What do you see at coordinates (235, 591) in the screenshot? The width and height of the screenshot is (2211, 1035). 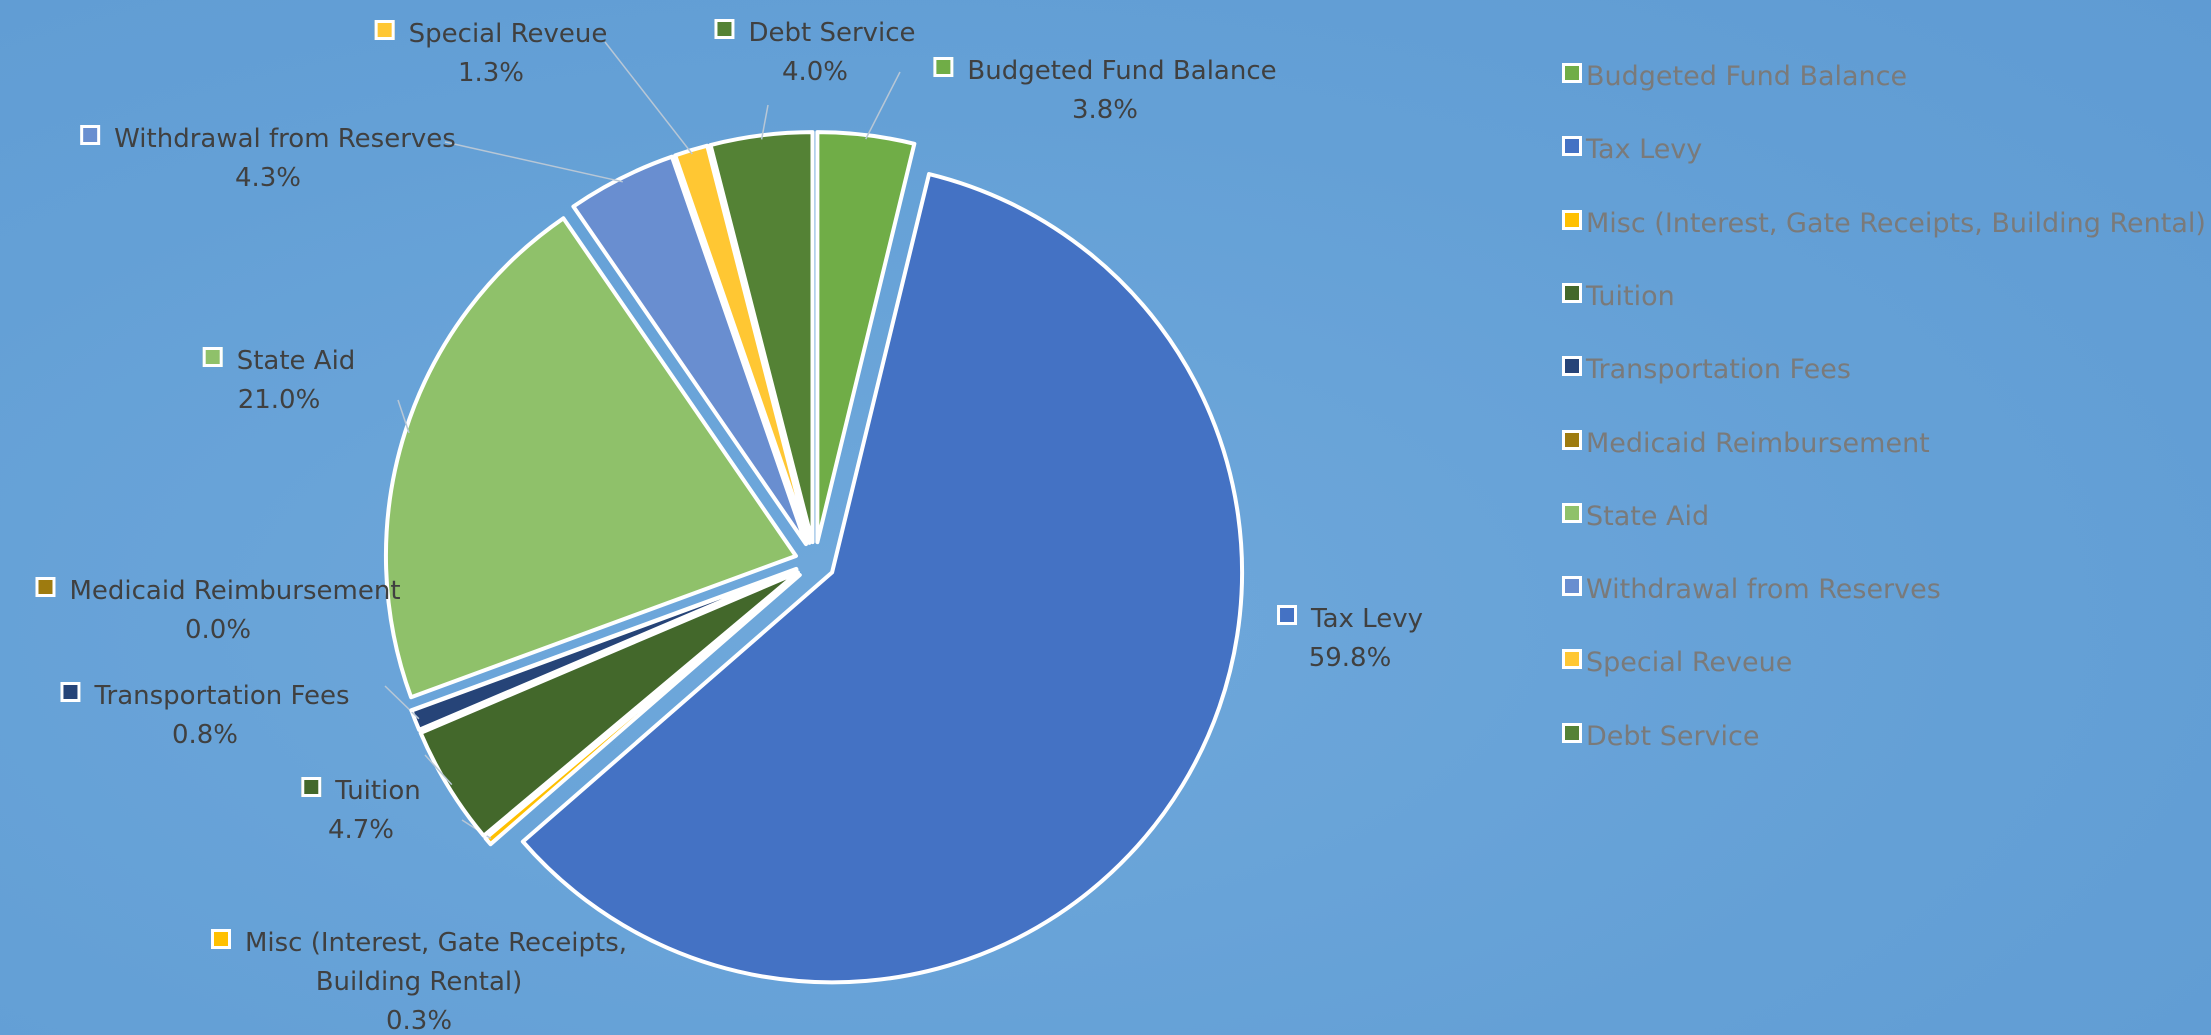 I see `label-name: Medicaid Reimbursement` at bounding box center [235, 591].